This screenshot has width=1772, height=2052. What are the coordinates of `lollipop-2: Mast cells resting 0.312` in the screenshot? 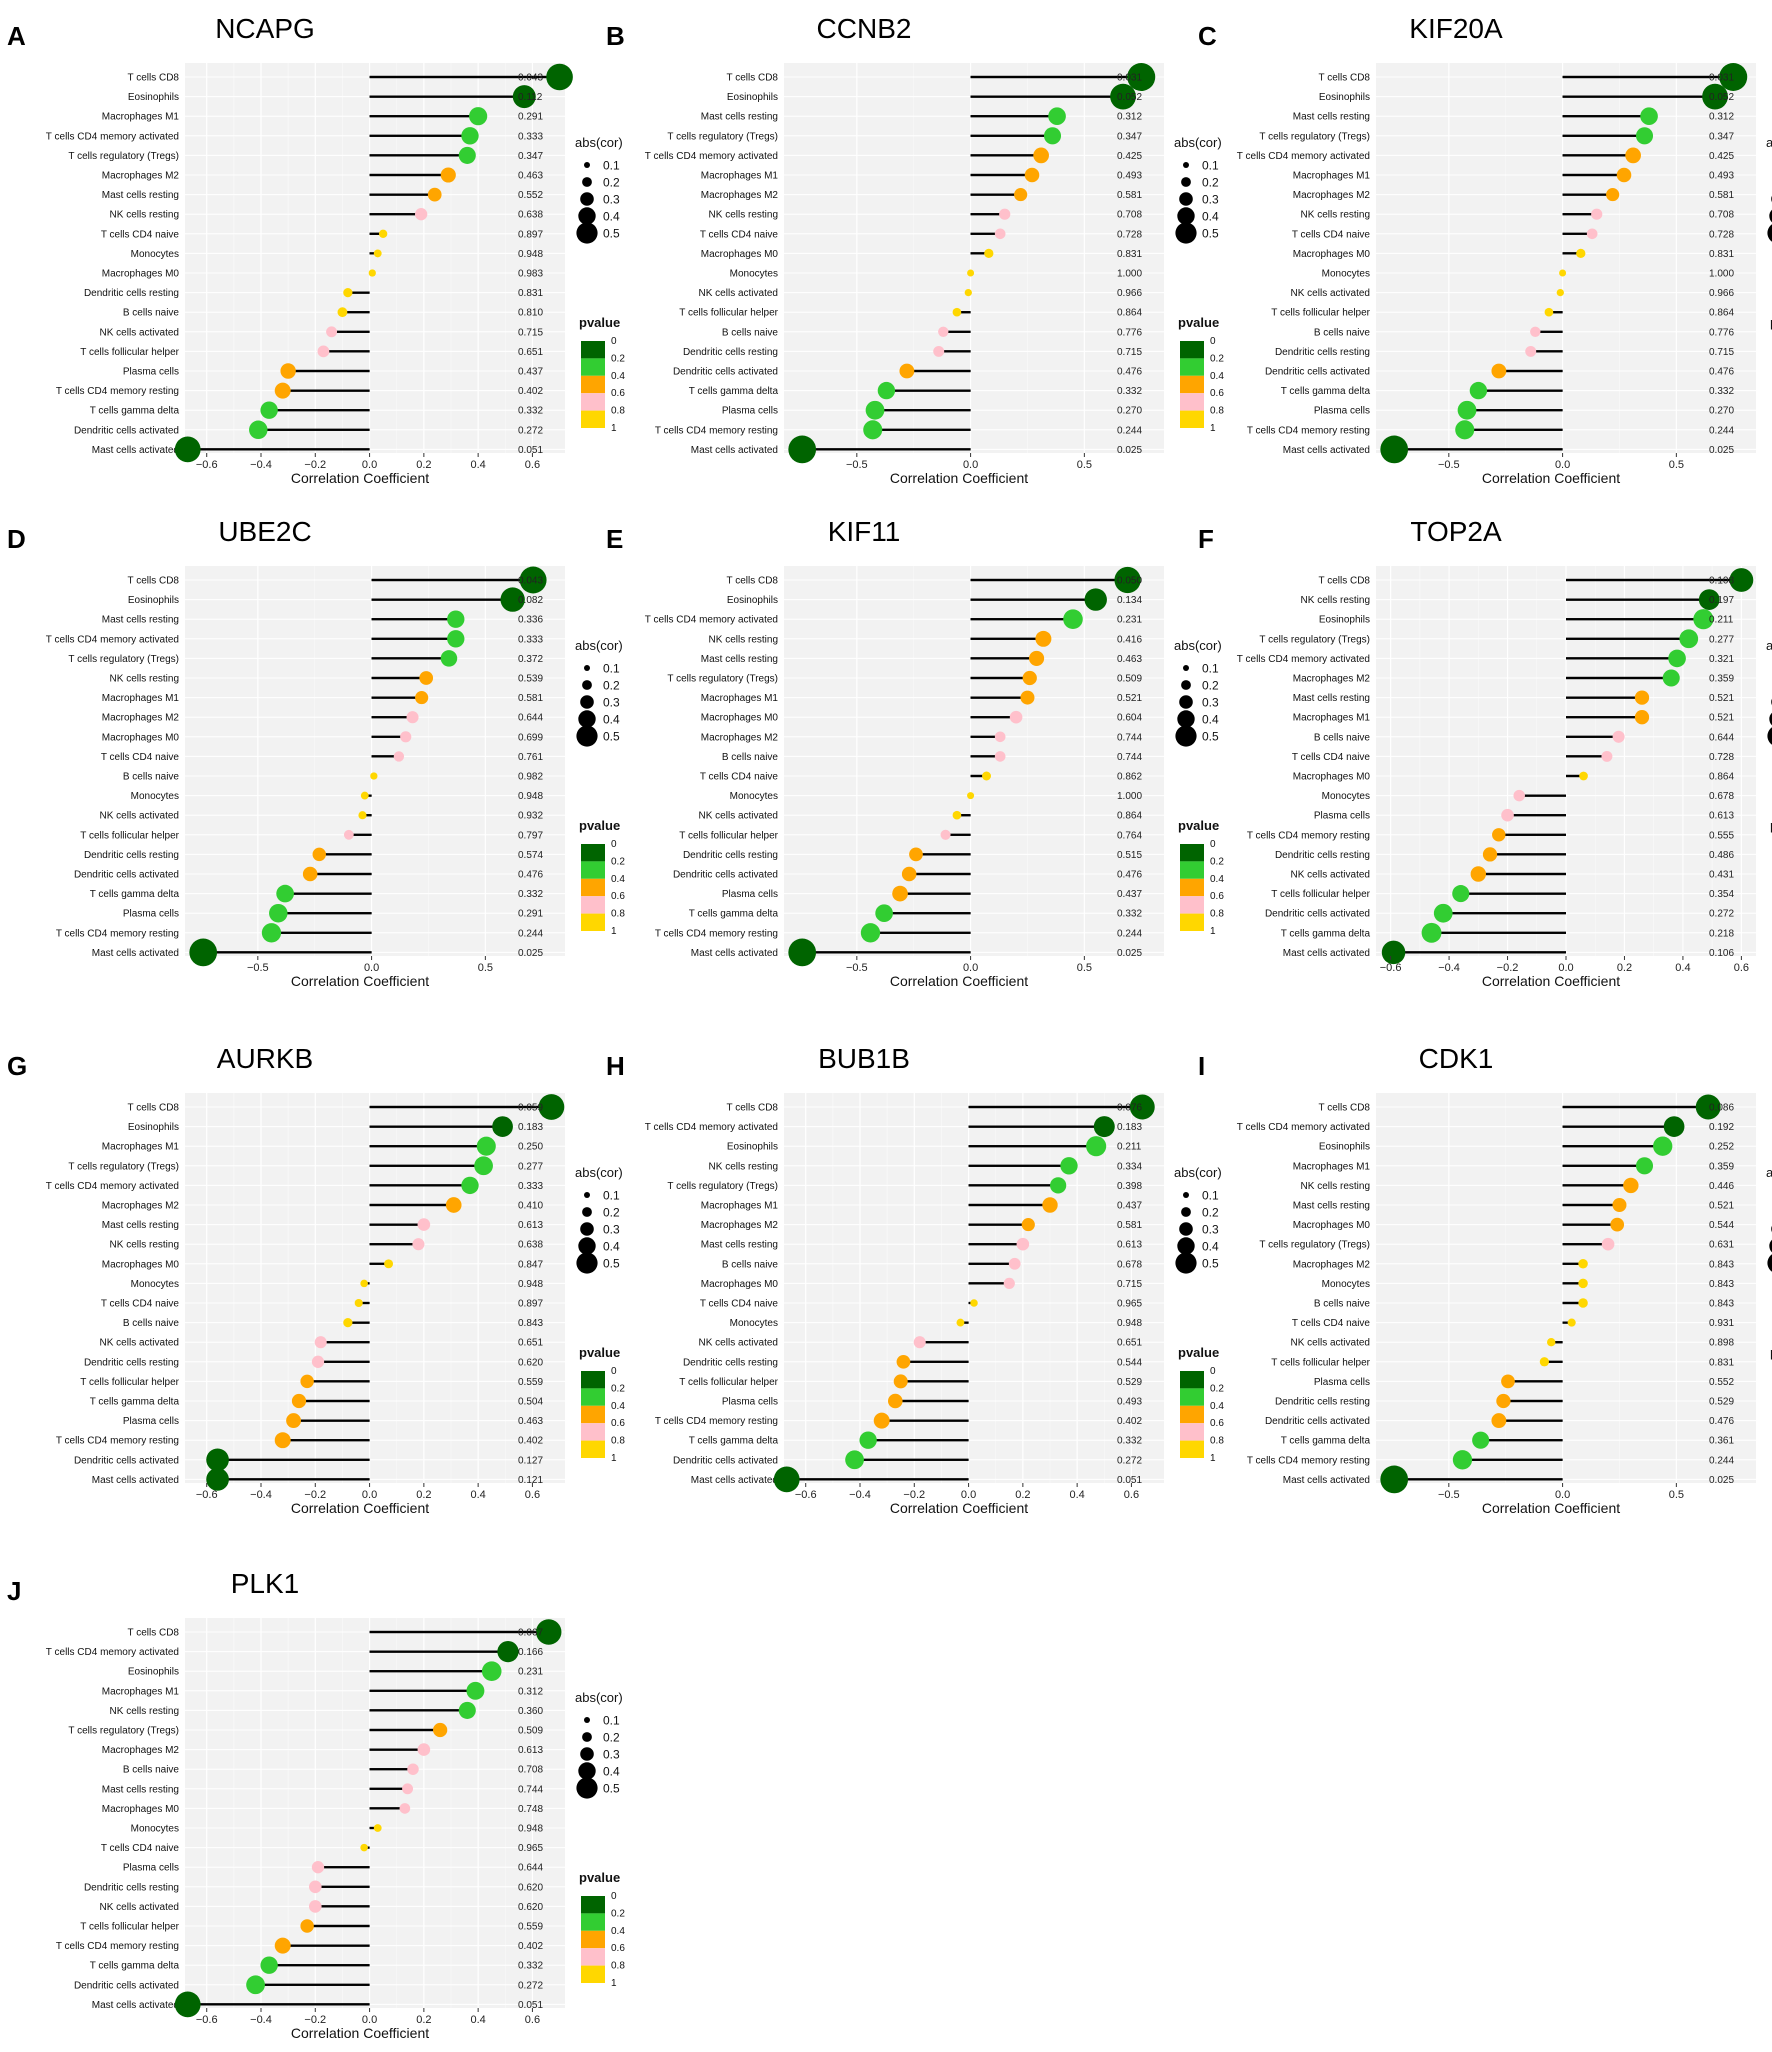 It's located at (921, 116).